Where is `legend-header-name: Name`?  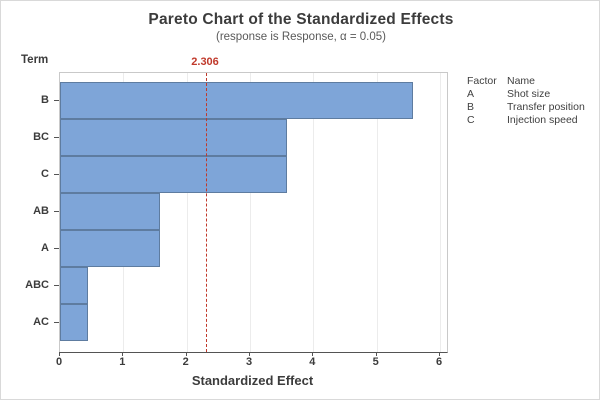 legend-header-name: Name is located at coordinates (521, 81).